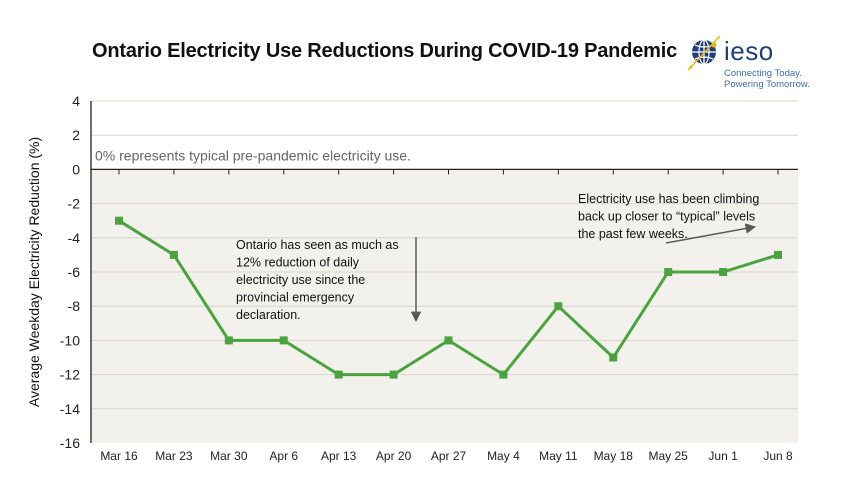  What do you see at coordinates (633, 234) in the screenshot?
I see `annotation-line: the past few weeks.` at bounding box center [633, 234].